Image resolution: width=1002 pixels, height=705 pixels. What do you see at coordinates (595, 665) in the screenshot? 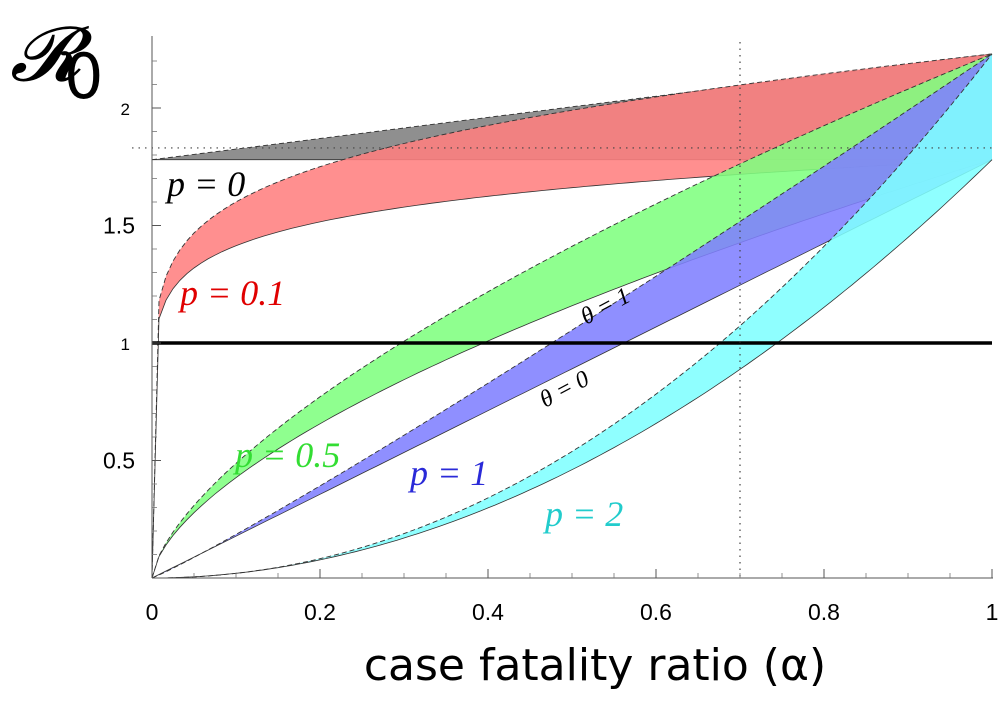
I see `x-axis-title: case fatality ratio (α)` at bounding box center [595, 665].